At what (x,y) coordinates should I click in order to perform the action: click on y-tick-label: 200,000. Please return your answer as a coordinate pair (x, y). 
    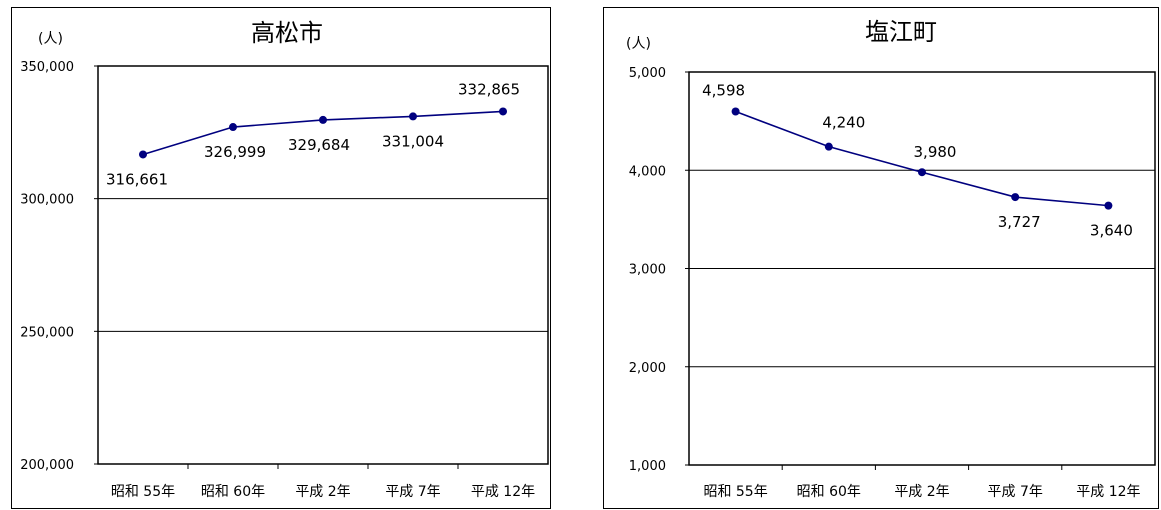
    Looking at the image, I should click on (47, 465).